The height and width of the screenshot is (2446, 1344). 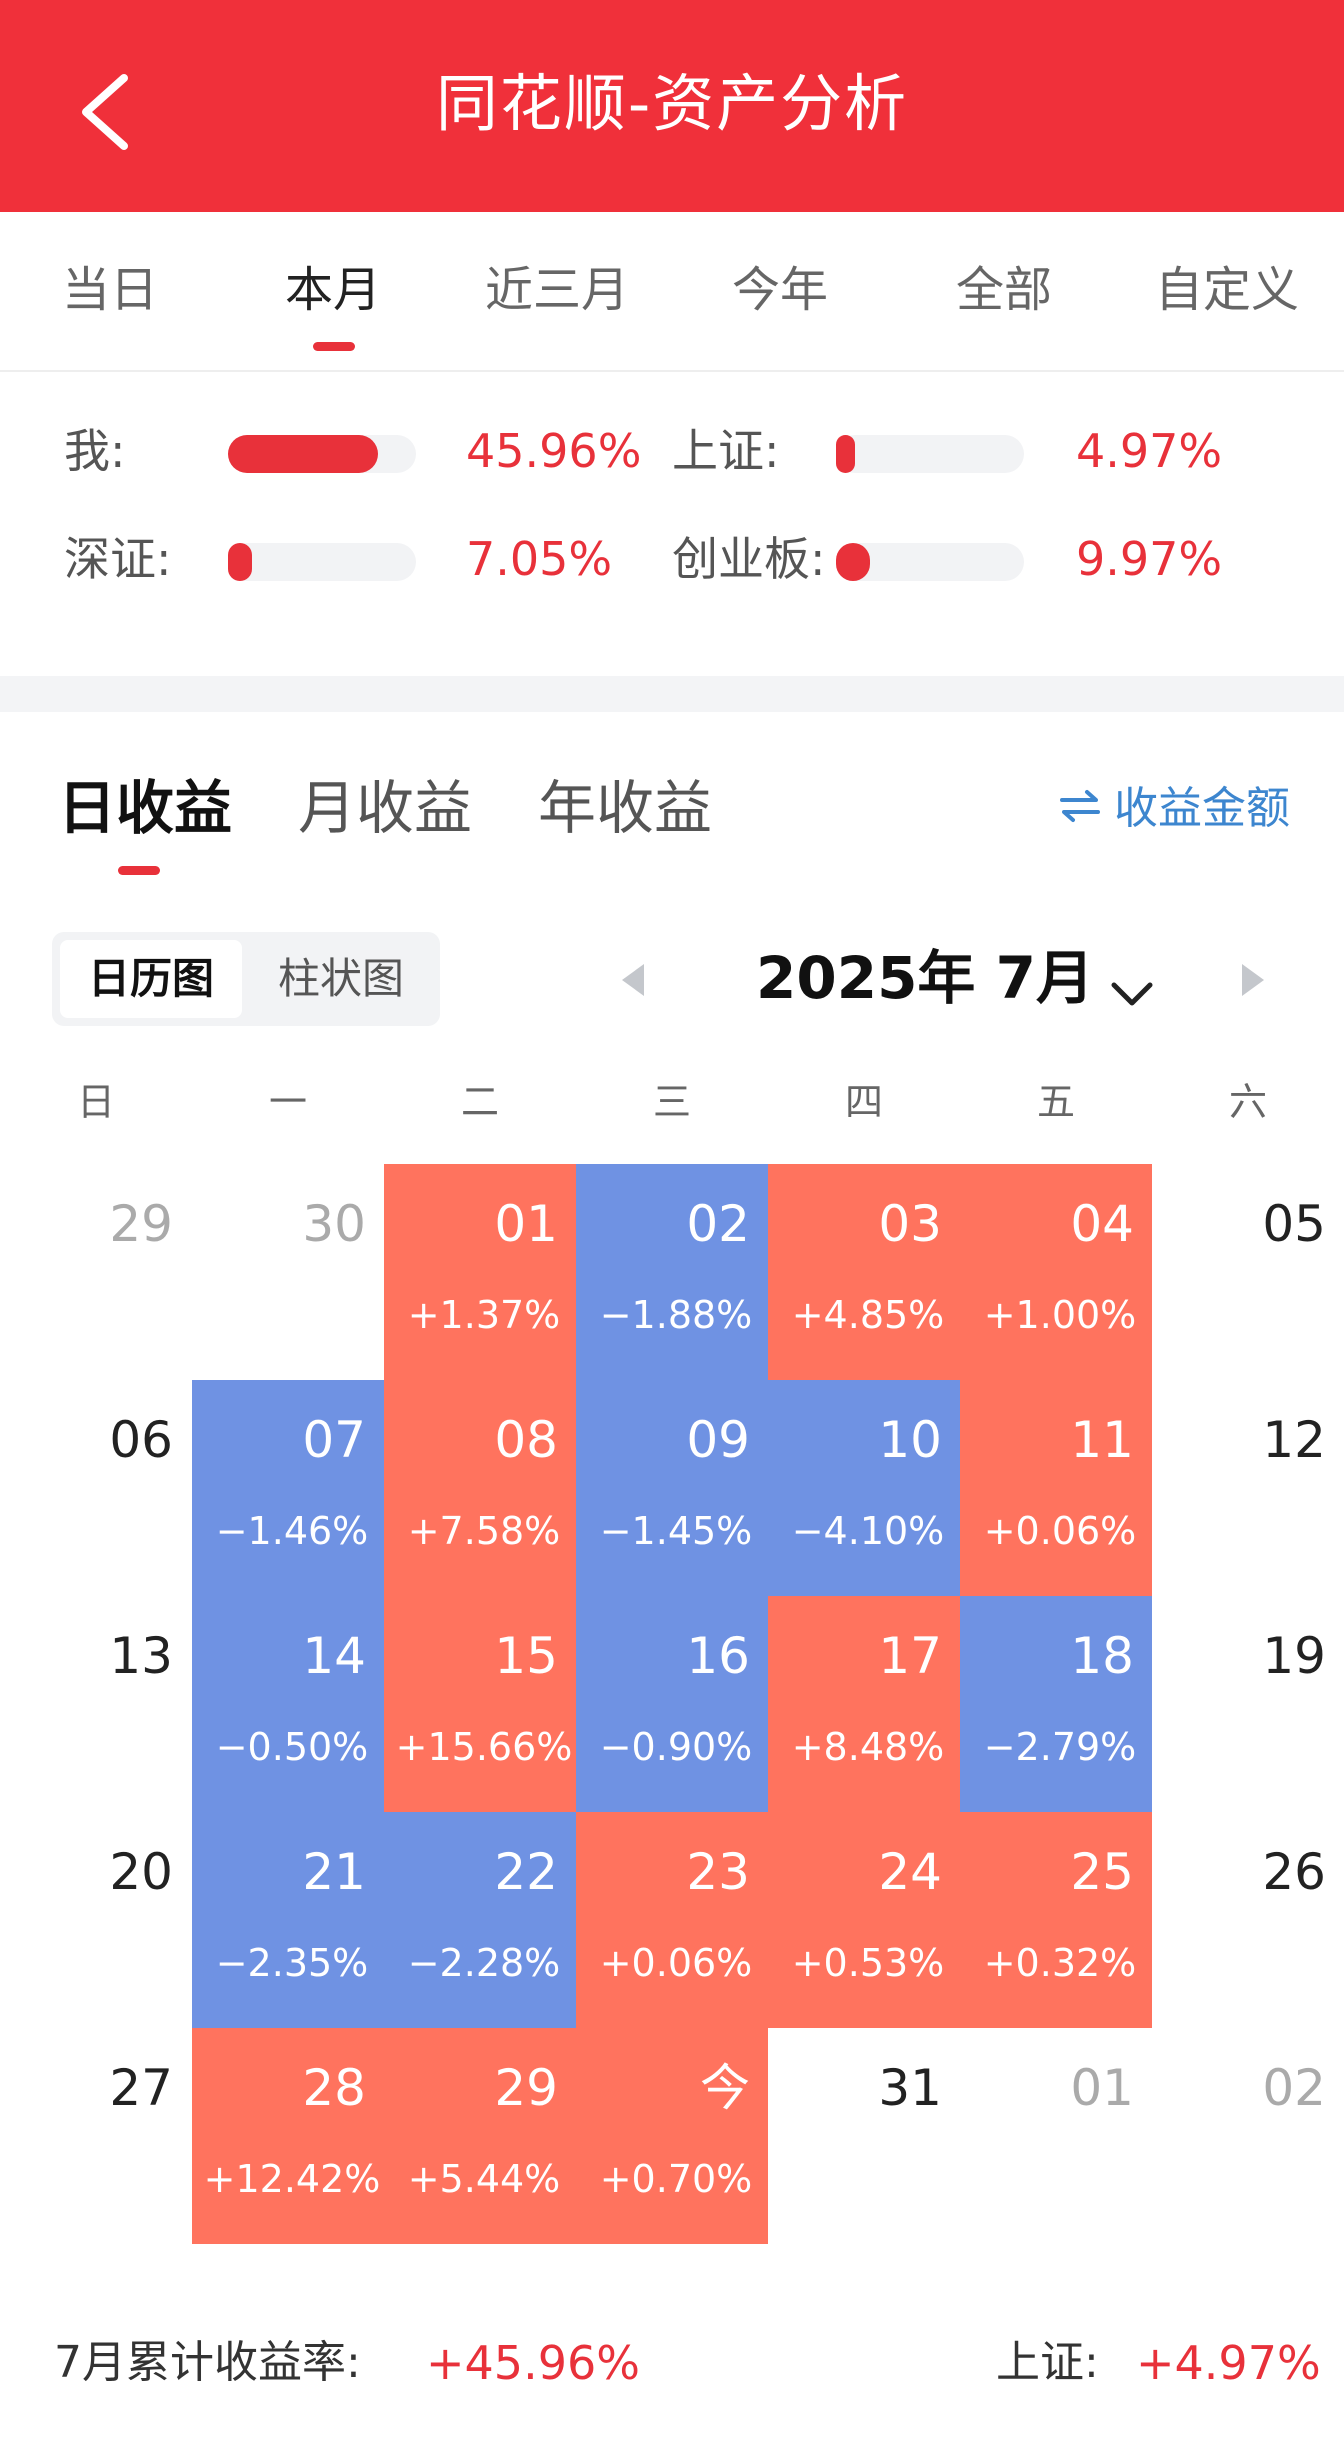 I want to click on calendar-day-cell: 31, so click(x=864, y=2136).